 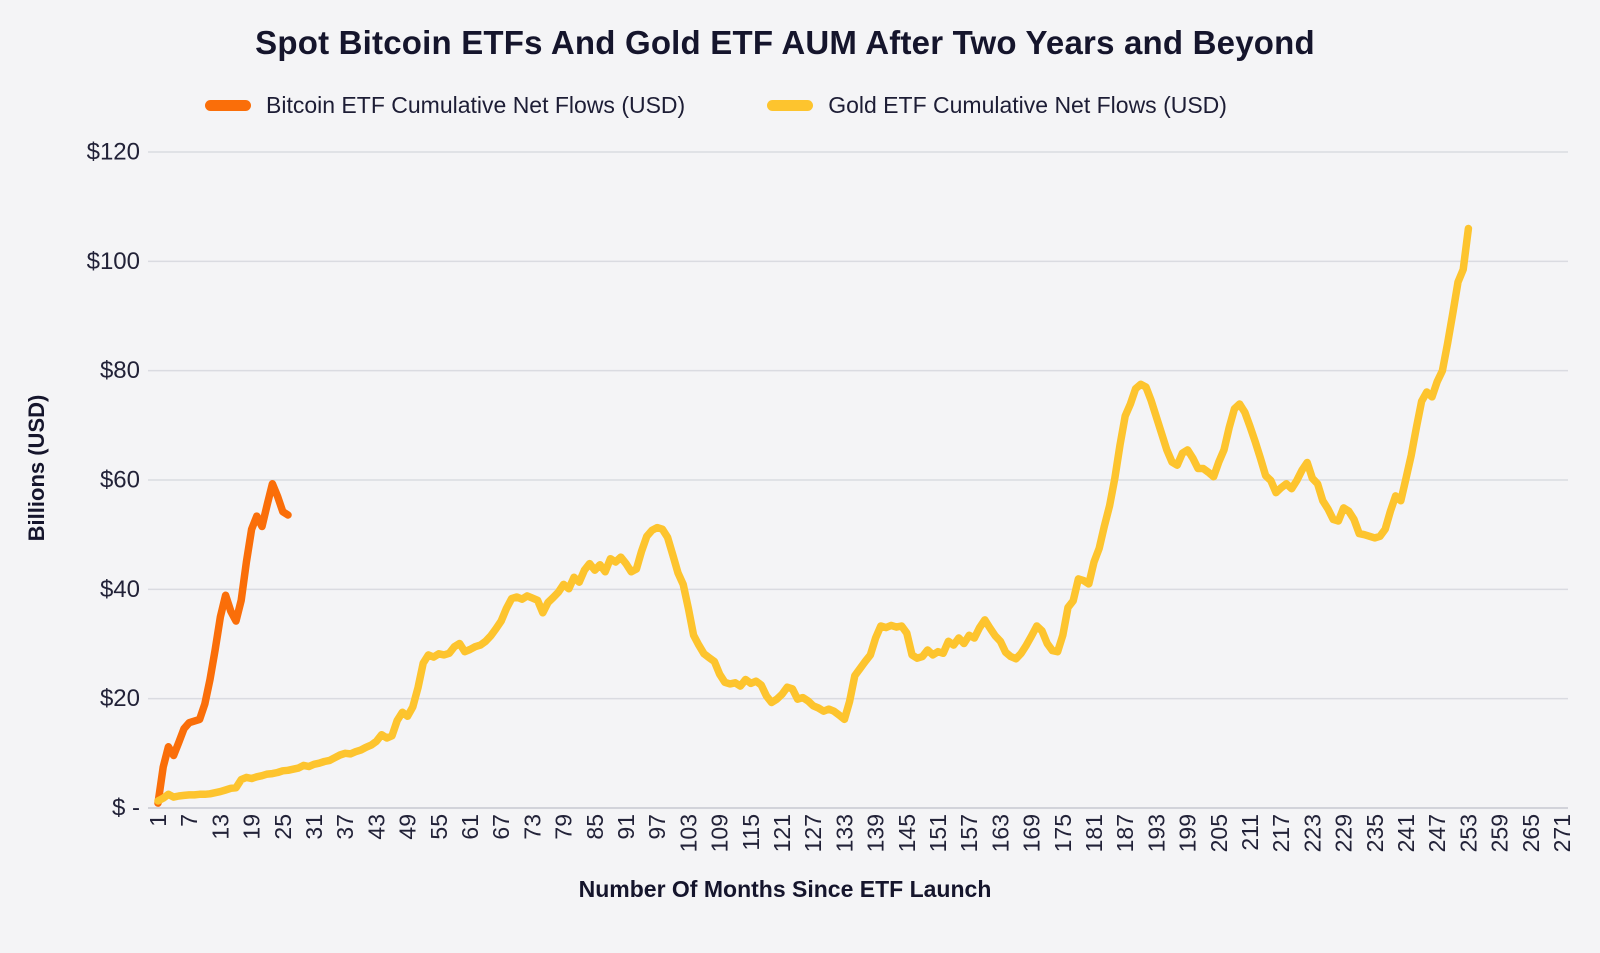 I want to click on x-tick-label: 1, so click(x=158, y=820).